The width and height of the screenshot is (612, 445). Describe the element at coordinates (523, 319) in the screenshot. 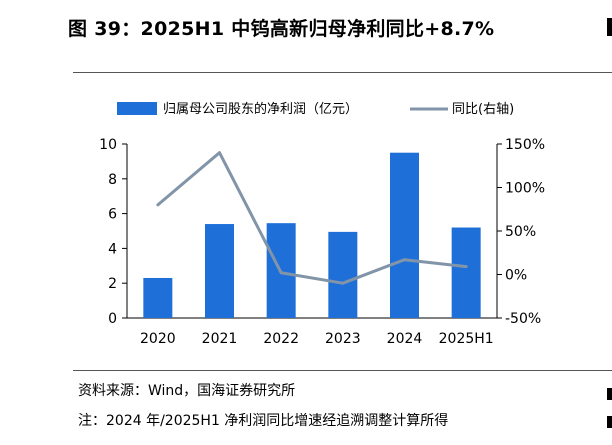

I see `y-right-tick-label: -50%` at that location.